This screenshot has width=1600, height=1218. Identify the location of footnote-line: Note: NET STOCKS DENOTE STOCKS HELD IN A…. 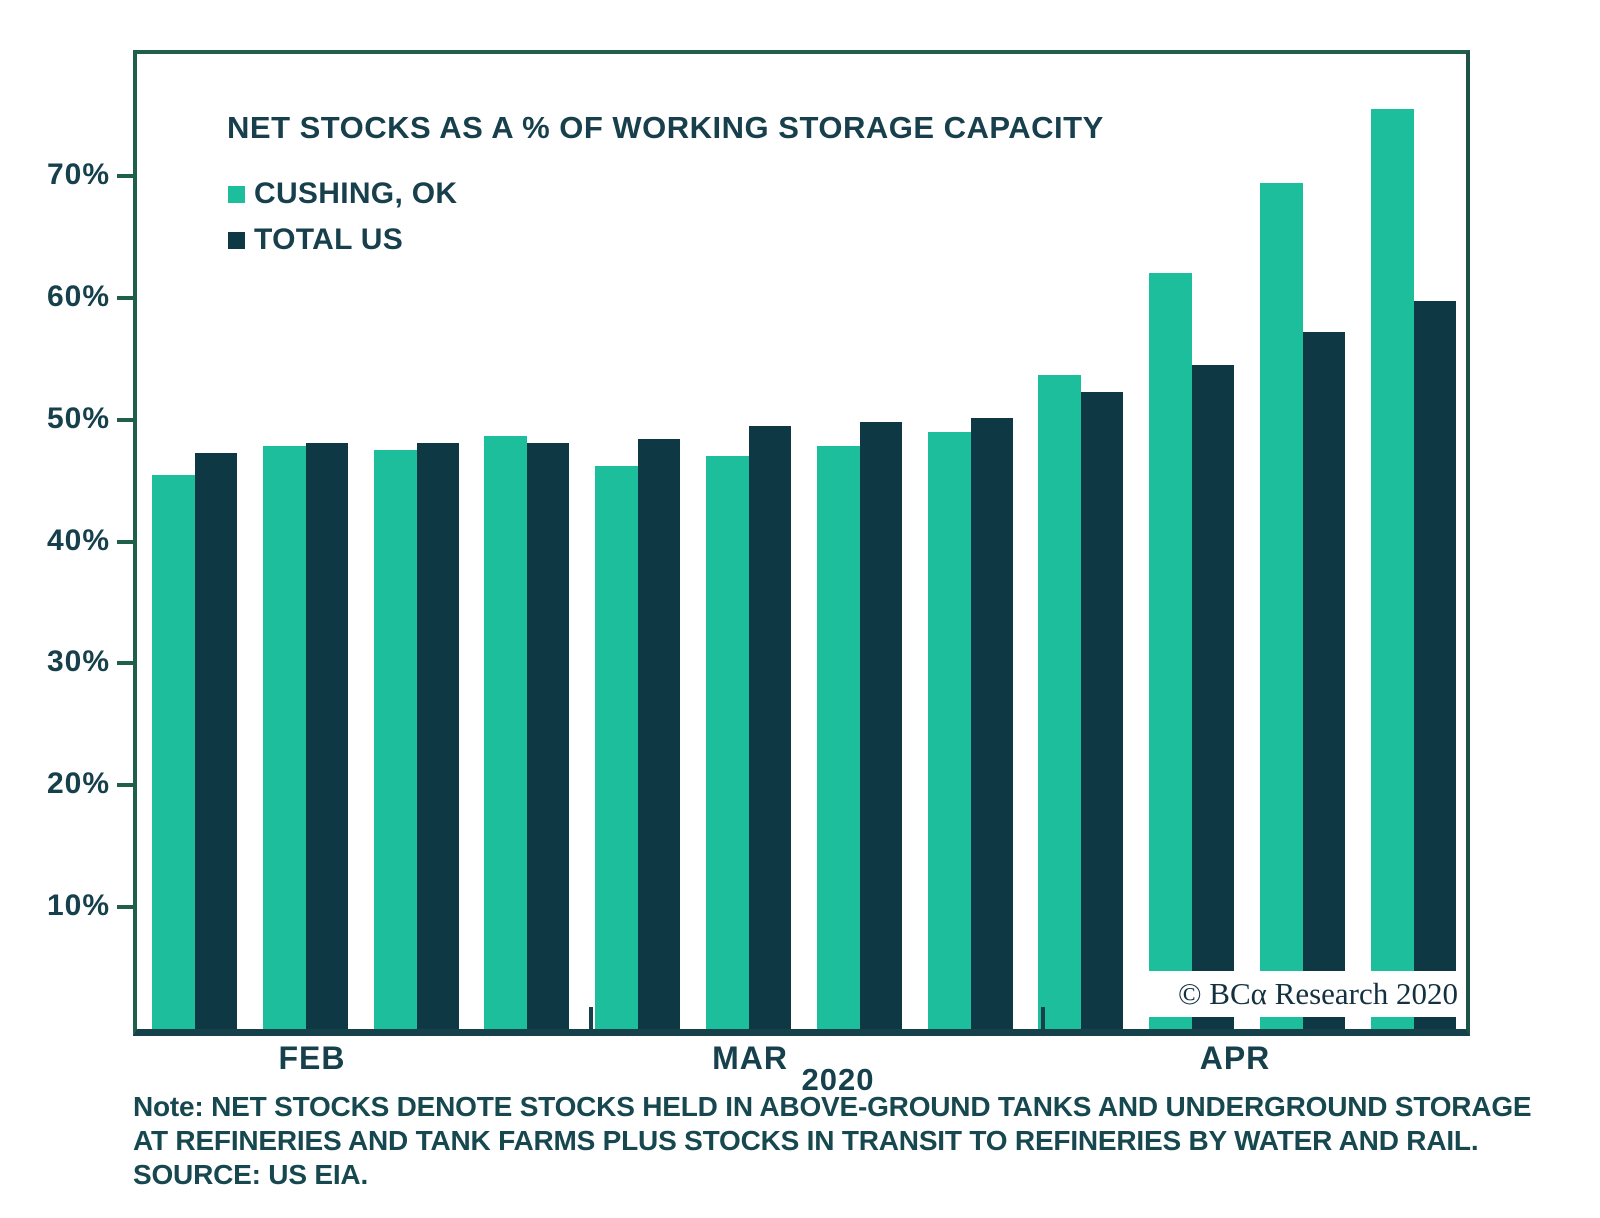
(832, 1106).